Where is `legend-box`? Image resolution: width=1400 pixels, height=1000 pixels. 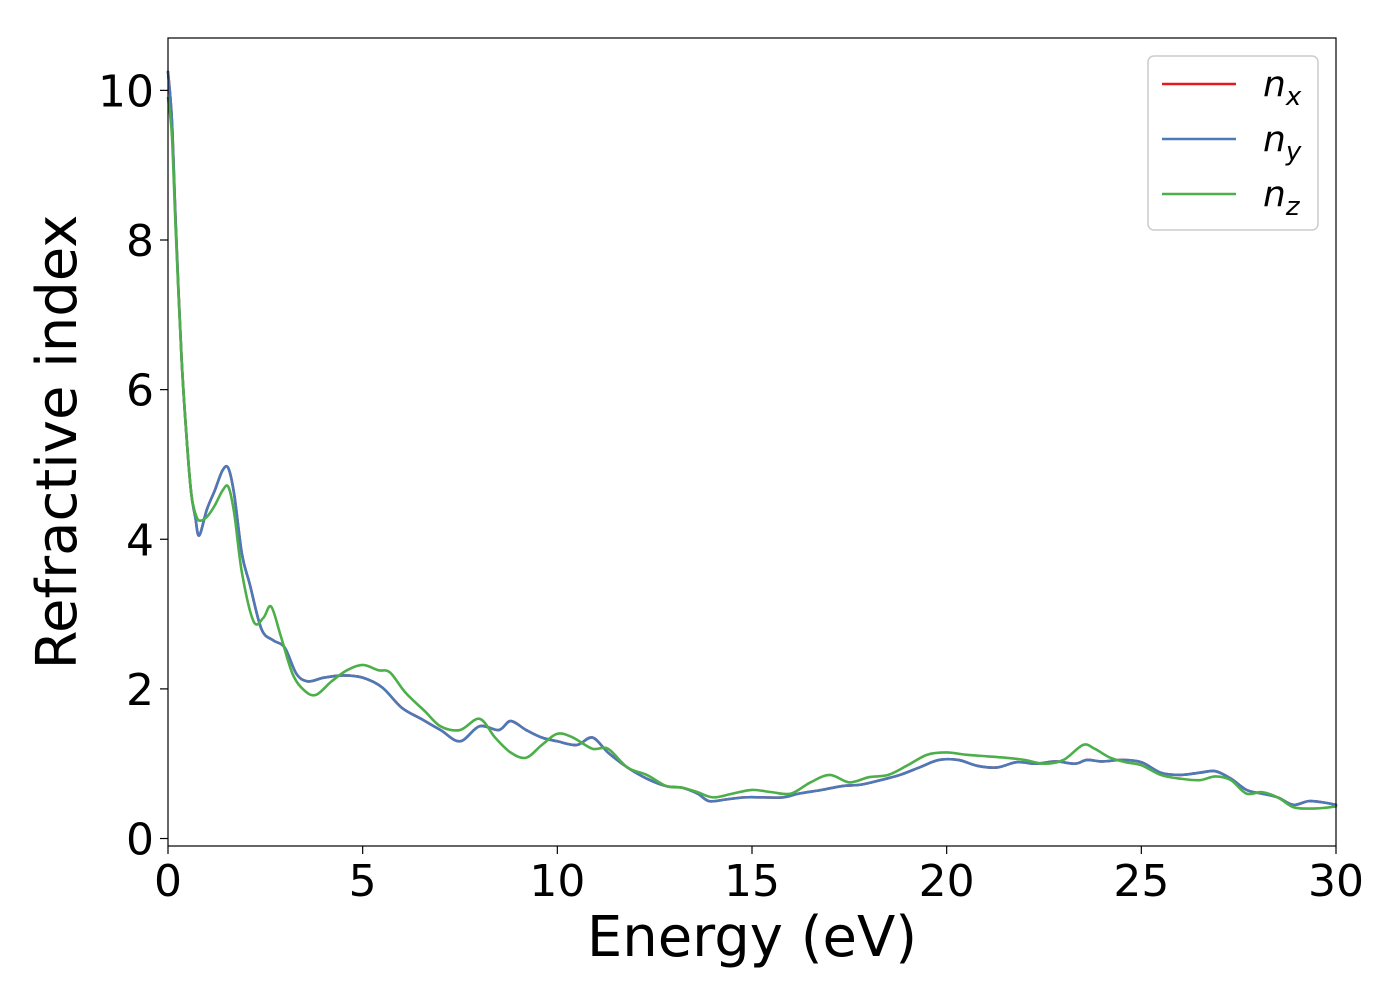
legend-box is located at coordinates (1233, 143).